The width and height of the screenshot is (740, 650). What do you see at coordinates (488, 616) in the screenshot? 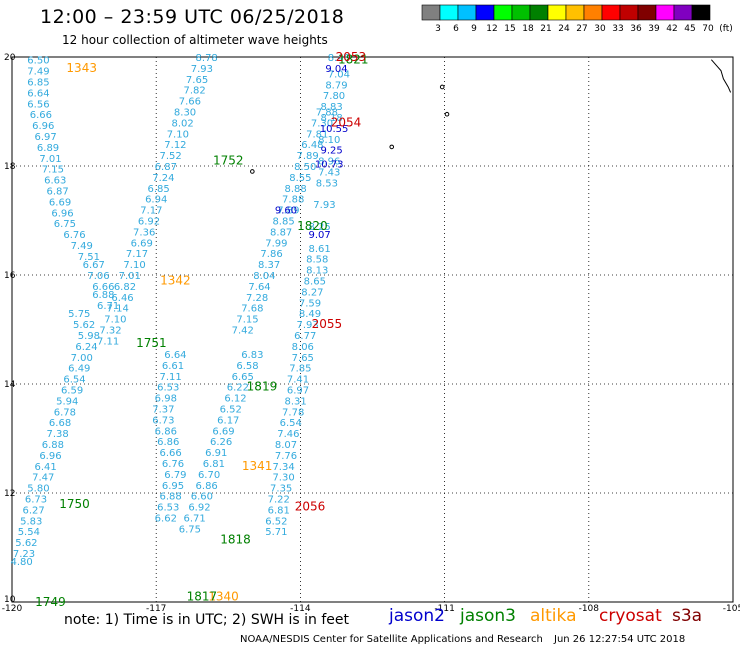
I see `satellite-label-jason3: jason3` at bounding box center [488, 616].